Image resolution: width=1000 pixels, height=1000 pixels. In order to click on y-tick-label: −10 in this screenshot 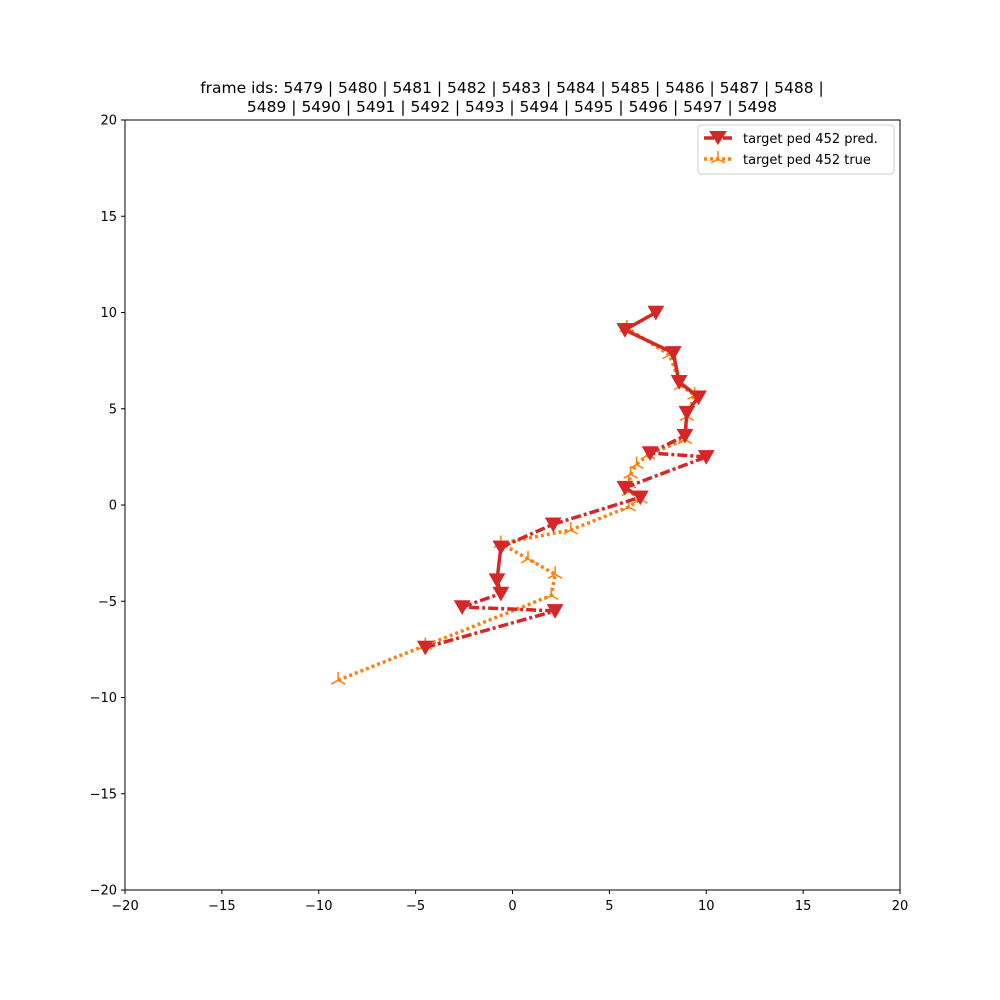, I will do `click(103, 698)`.